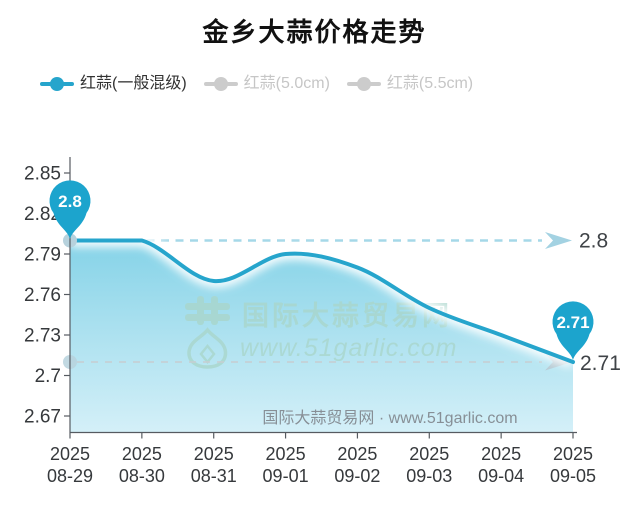 The width and height of the screenshot is (629, 506). Describe the element at coordinates (357, 476) in the screenshot. I see `x-axis-label-date: 09-02` at that location.